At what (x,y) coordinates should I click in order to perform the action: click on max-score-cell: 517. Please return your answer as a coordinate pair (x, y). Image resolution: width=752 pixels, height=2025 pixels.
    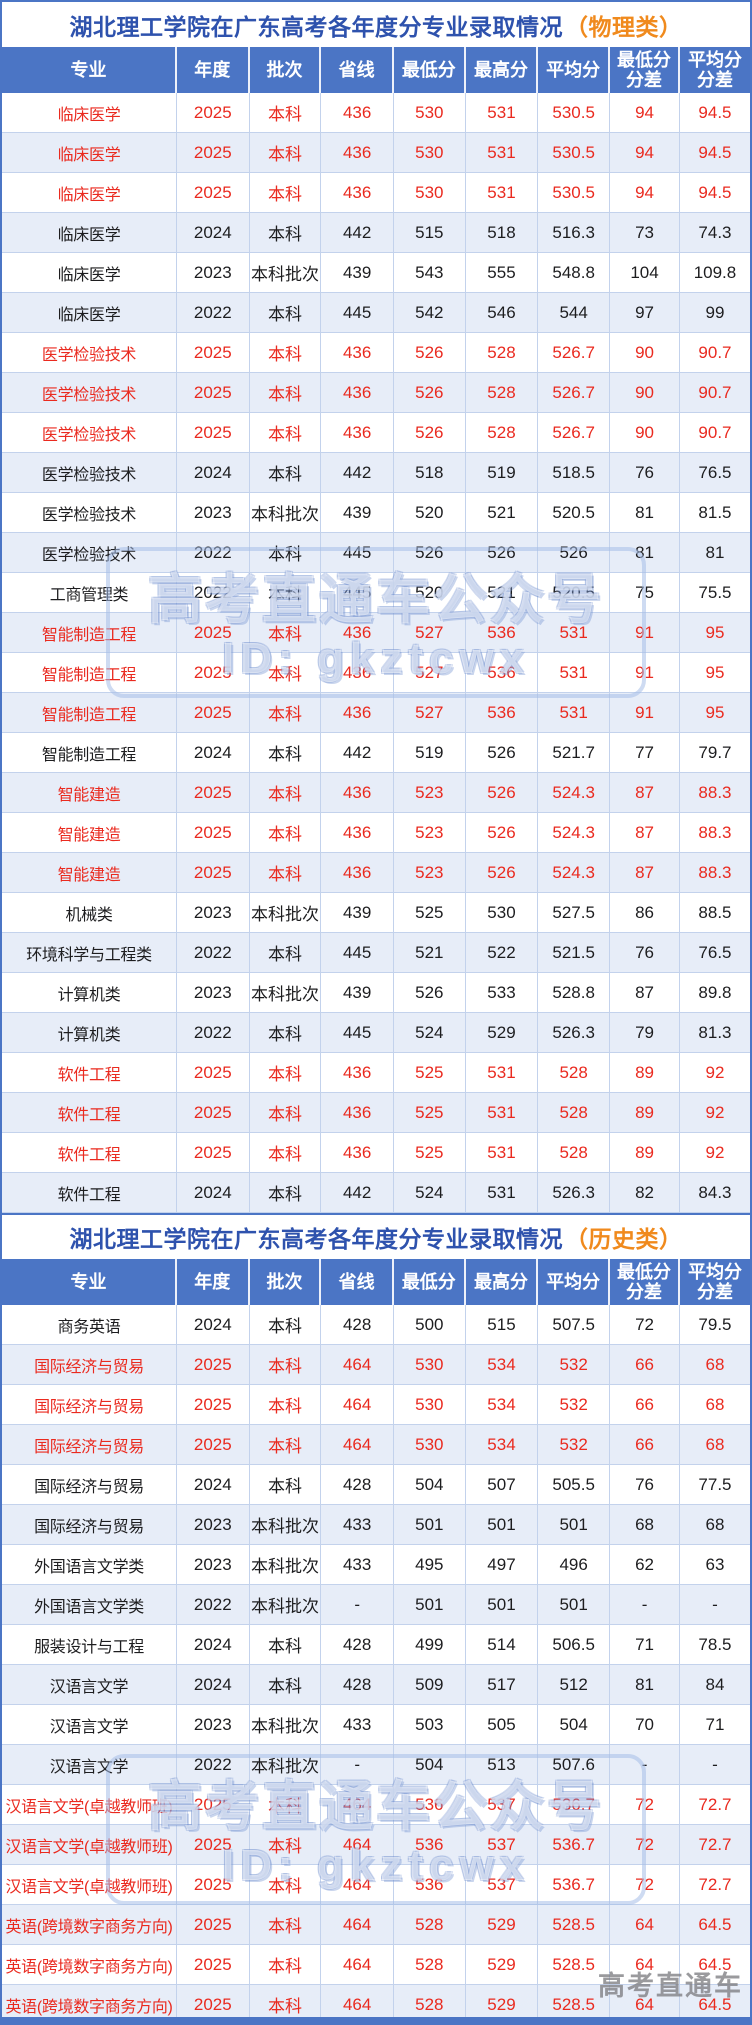
    Looking at the image, I should click on (502, 1684).